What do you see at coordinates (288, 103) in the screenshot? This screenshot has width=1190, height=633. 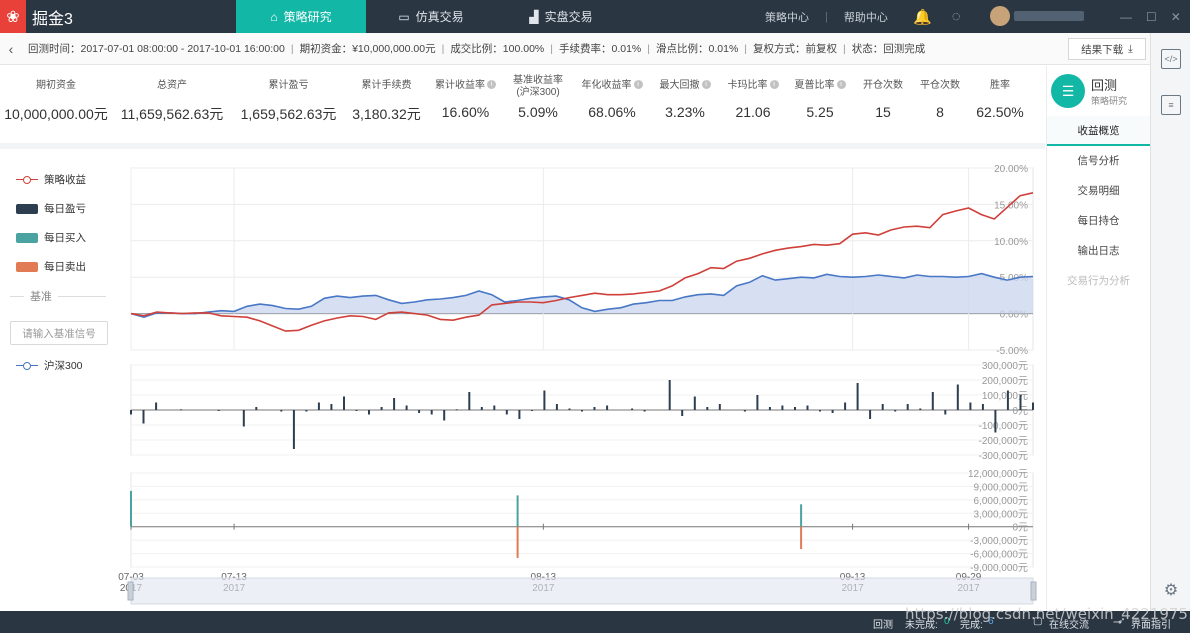 I see `stat-cumulative-pnl: 累计盈亏 1,659,562.63元` at bounding box center [288, 103].